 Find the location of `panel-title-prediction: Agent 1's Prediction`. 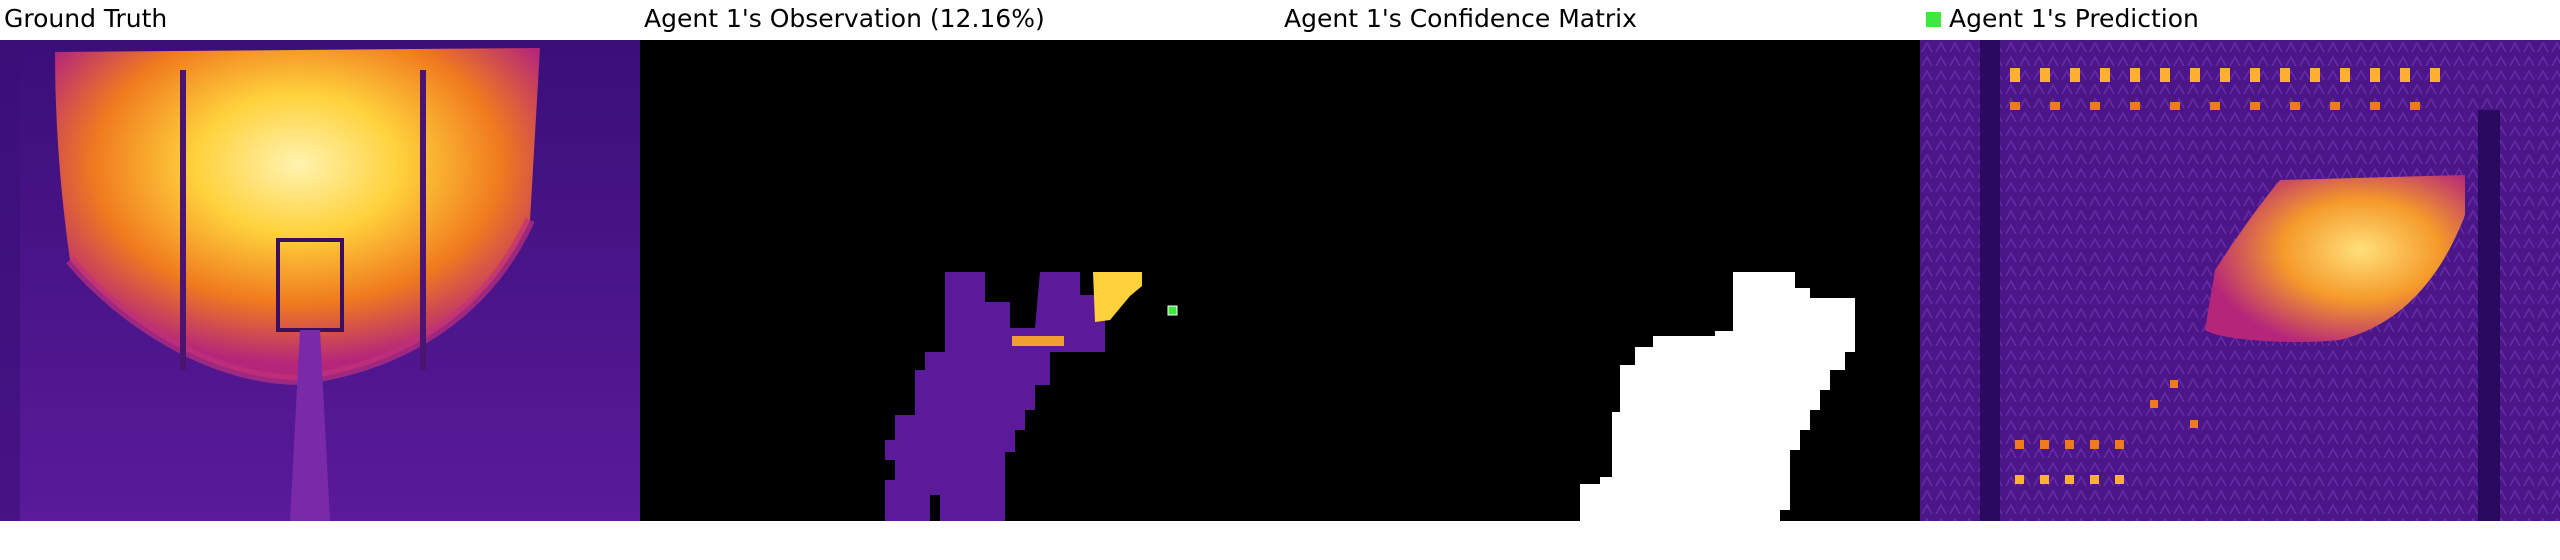

panel-title-prediction: Agent 1's Prediction is located at coordinates (2061, 19).